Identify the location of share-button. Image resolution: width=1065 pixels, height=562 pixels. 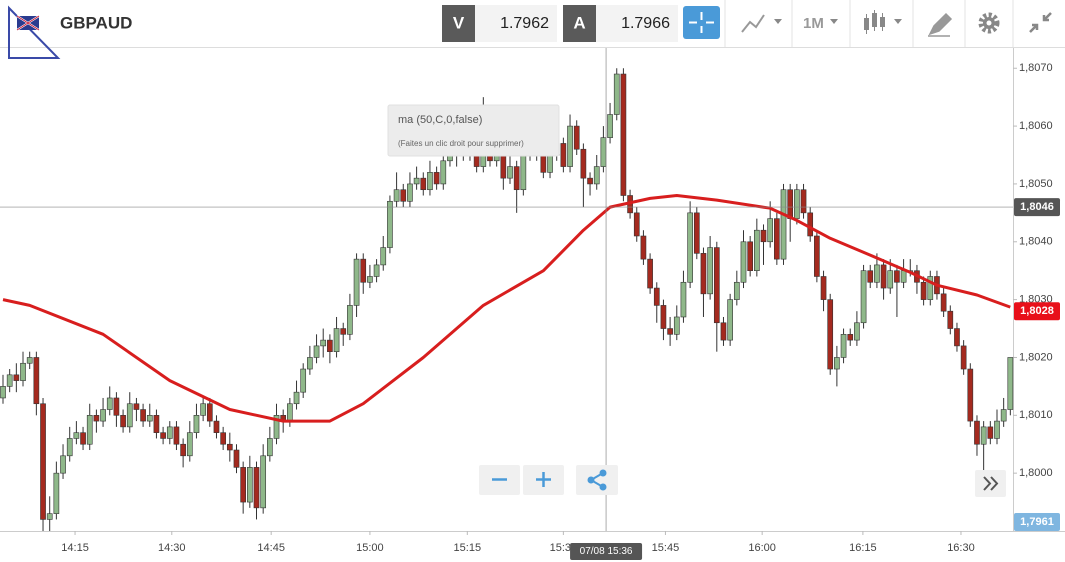
(597, 480).